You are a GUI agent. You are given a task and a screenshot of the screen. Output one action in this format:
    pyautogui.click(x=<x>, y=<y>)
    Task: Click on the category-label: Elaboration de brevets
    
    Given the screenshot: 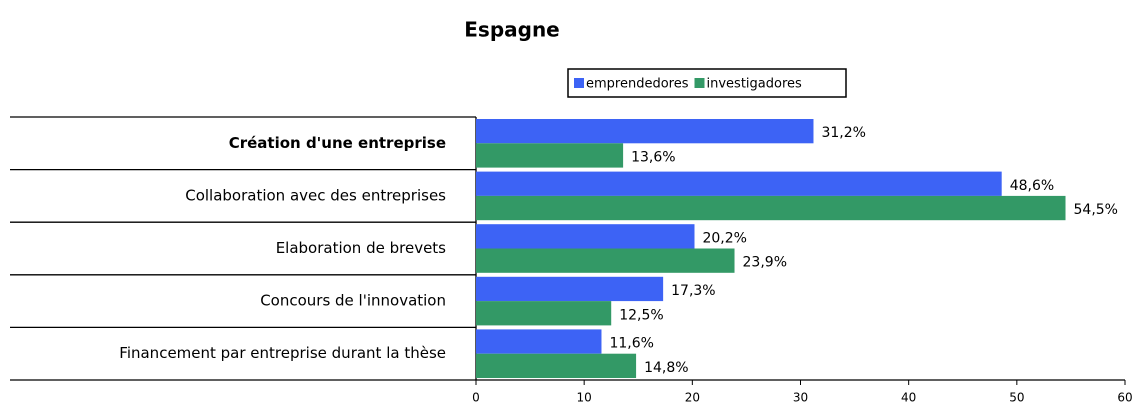 What is the action you would take?
    pyautogui.click(x=361, y=248)
    